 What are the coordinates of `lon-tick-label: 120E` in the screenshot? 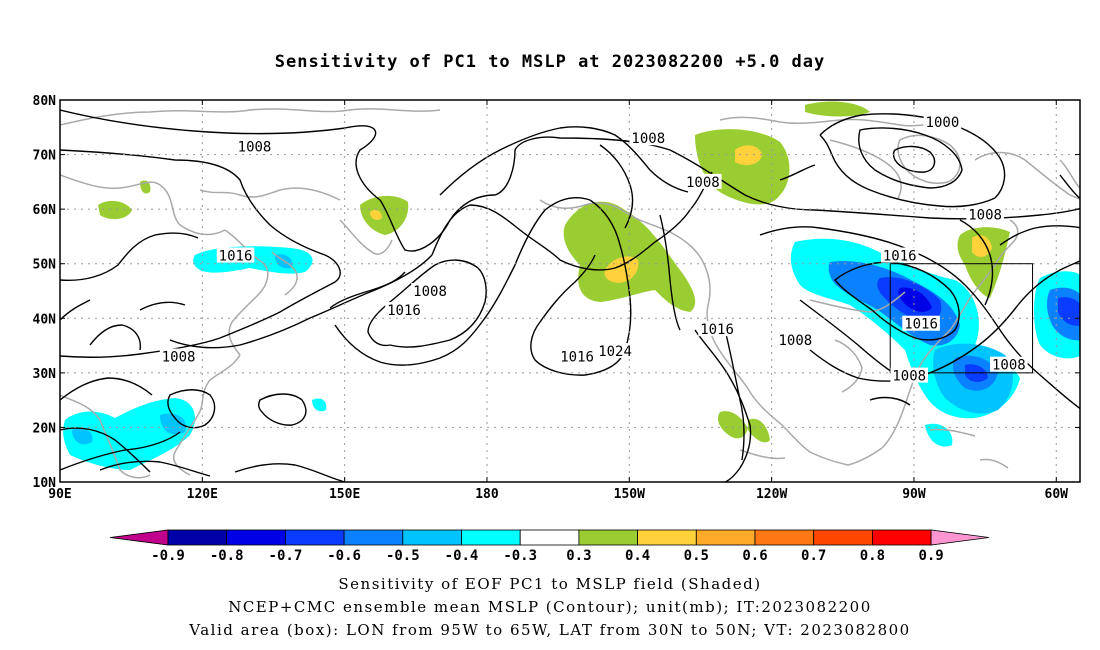 It's located at (202, 494).